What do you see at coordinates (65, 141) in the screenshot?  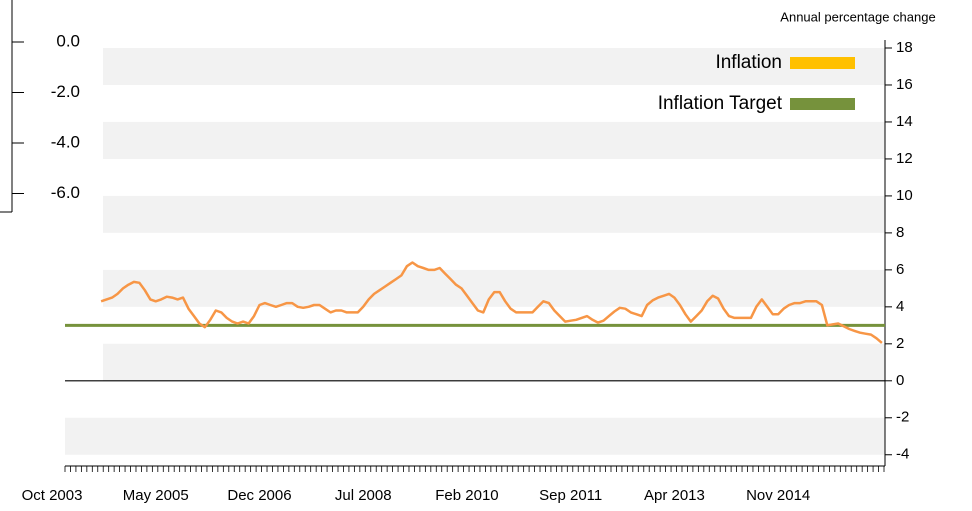 I see `background-axis-label: -4.0` at bounding box center [65, 141].